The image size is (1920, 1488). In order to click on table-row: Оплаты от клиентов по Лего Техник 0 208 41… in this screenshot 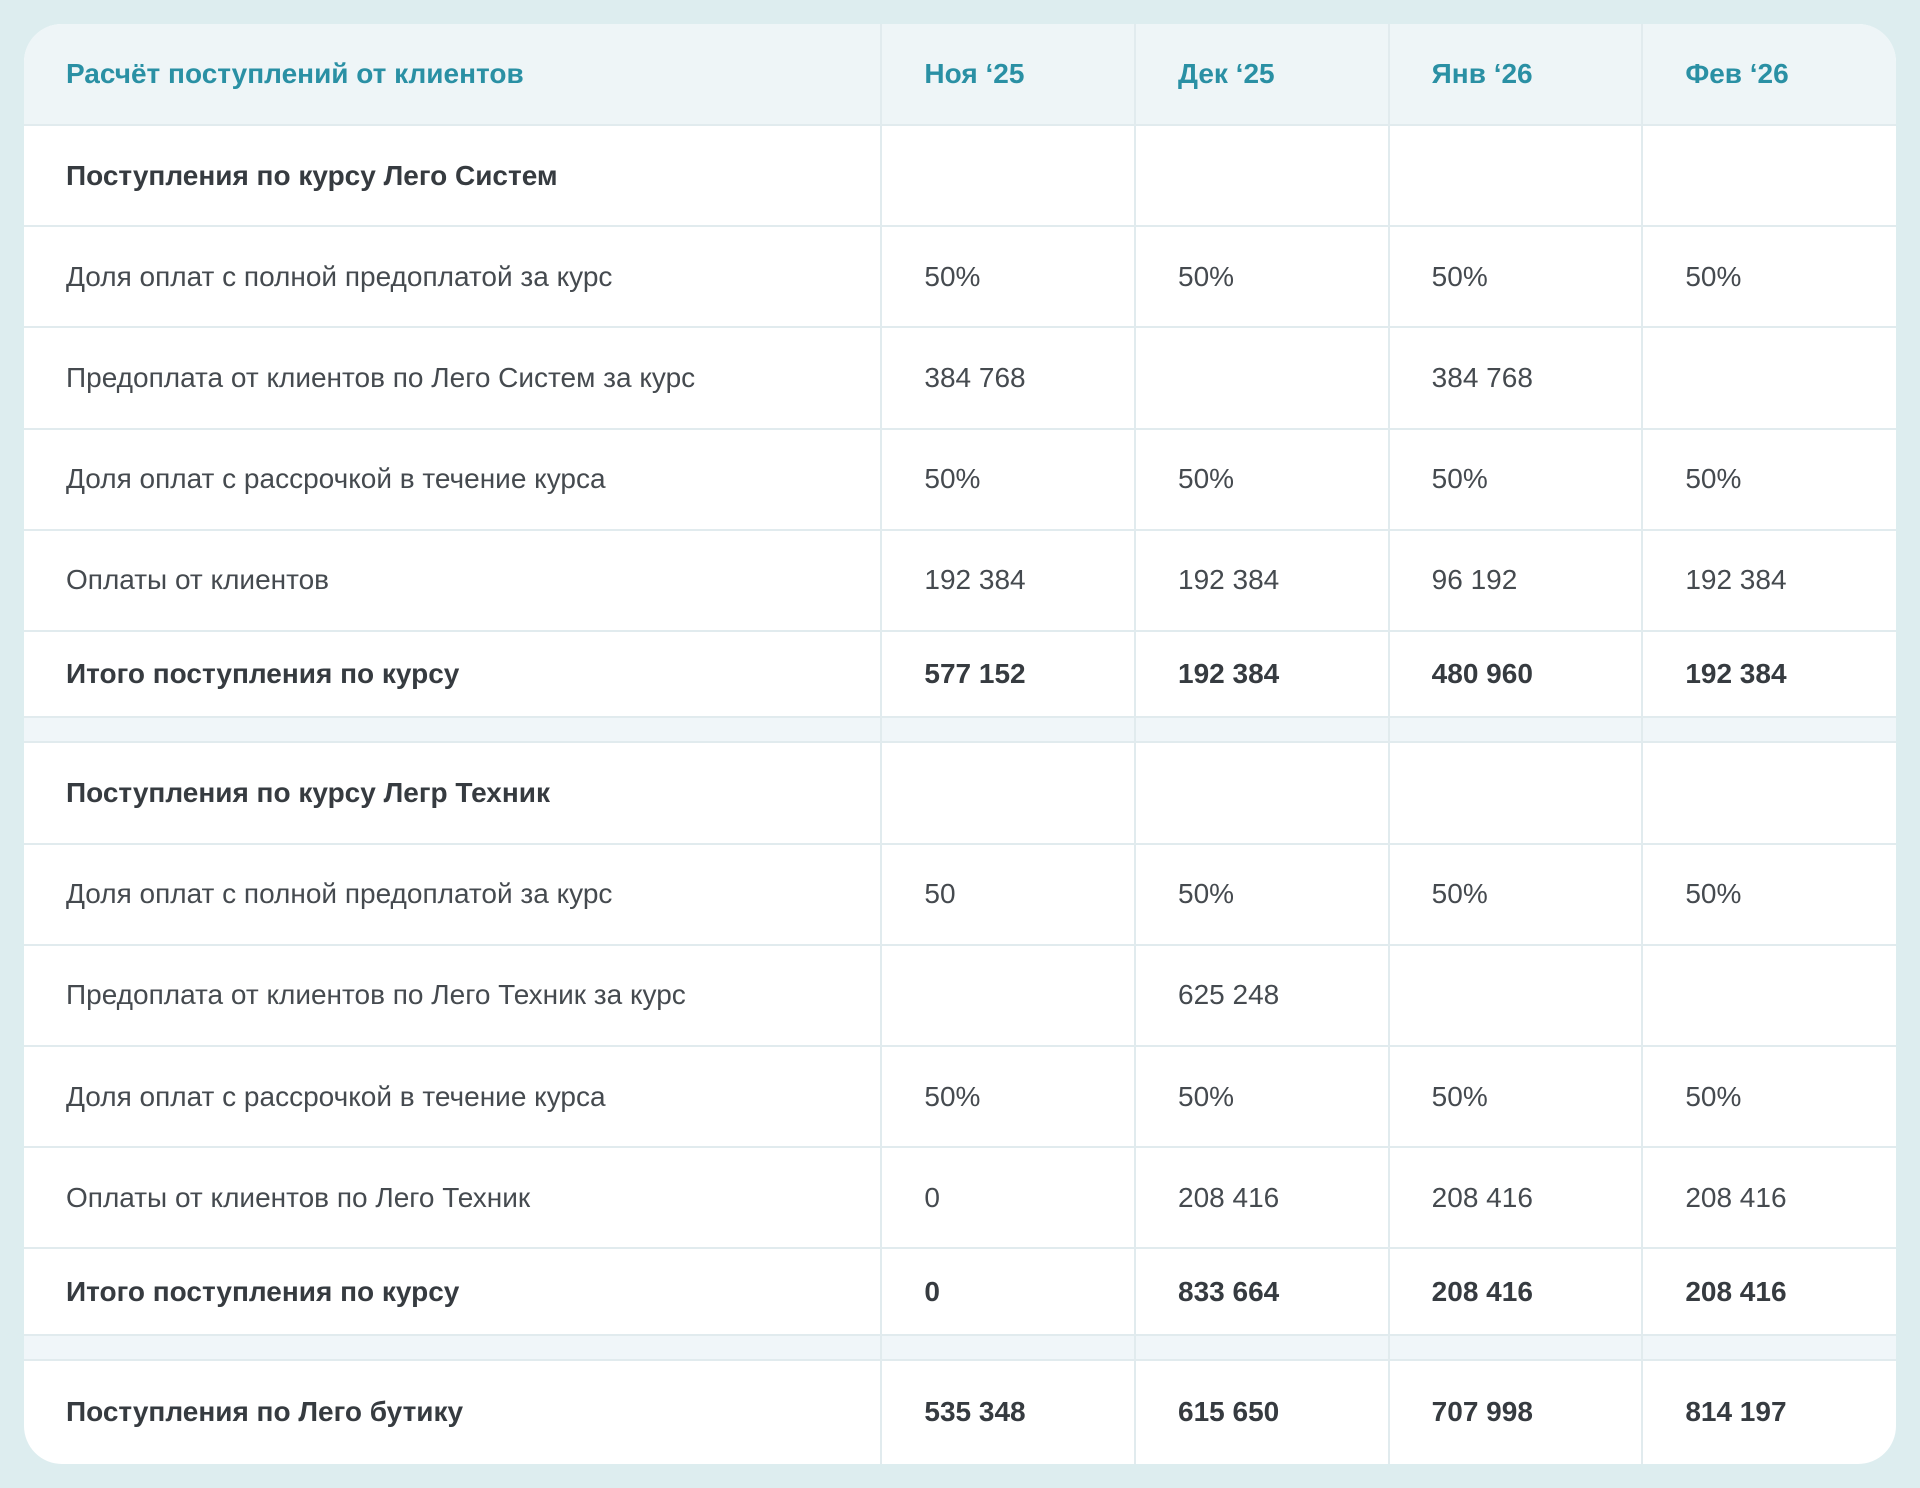, I will do `click(960, 1197)`.